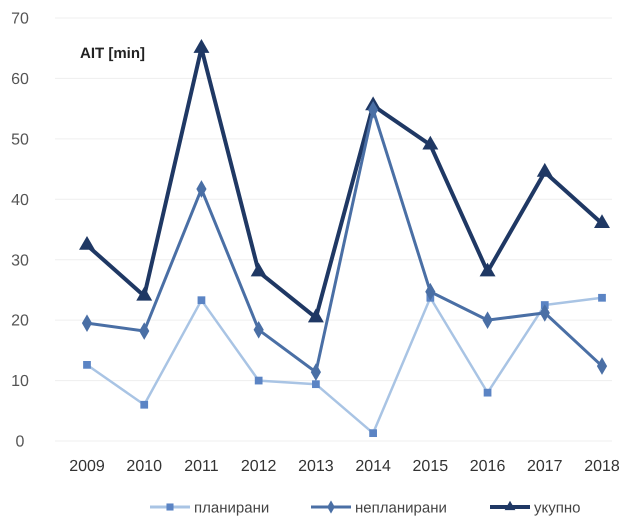  What do you see at coordinates (401, 507) in the screenshot?
I see `legend-label: непланирани` at bounding box center [401, 507].